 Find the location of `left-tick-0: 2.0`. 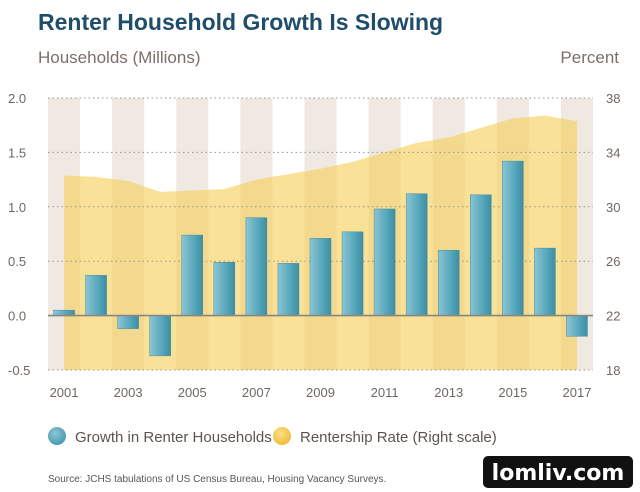

left-tick-0: 2.0 is located at coordinates (17, 98).